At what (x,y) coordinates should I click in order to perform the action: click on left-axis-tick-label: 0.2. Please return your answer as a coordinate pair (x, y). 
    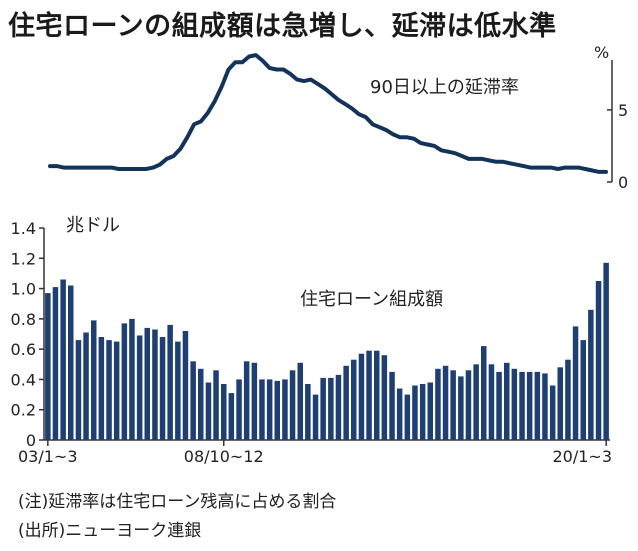
    Looking at the image, I should click on (23, 410).